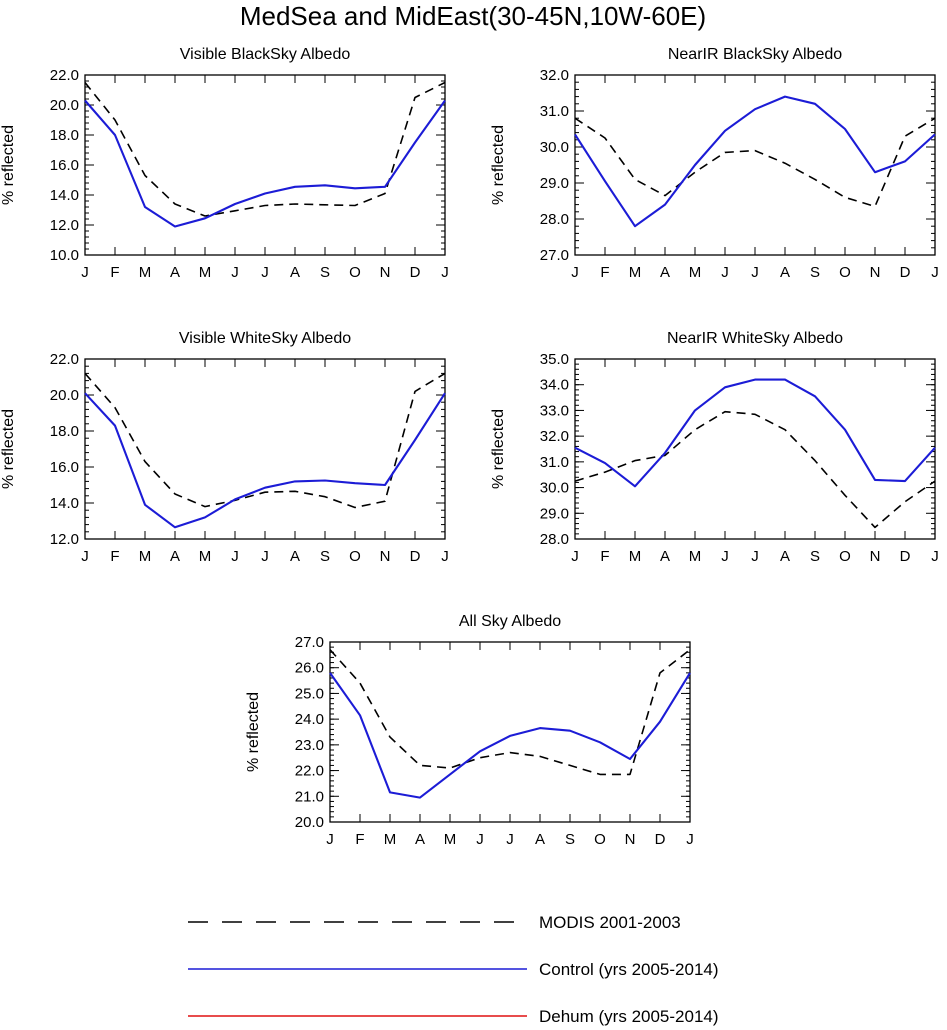  I want to click on legend-label-control: Control (yrs 2005-2014), so click(629, 969).